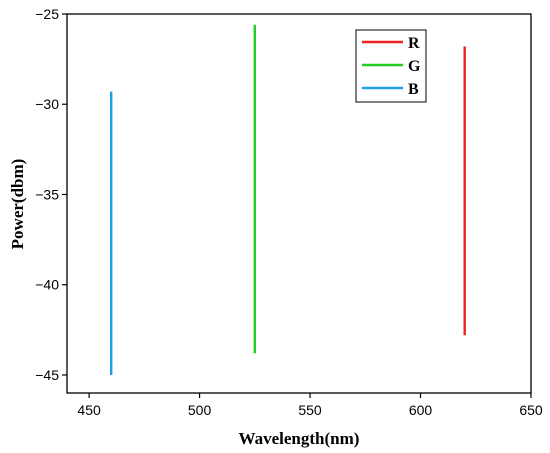  I want to click on x-tick-label: 500, so click(200, 410).